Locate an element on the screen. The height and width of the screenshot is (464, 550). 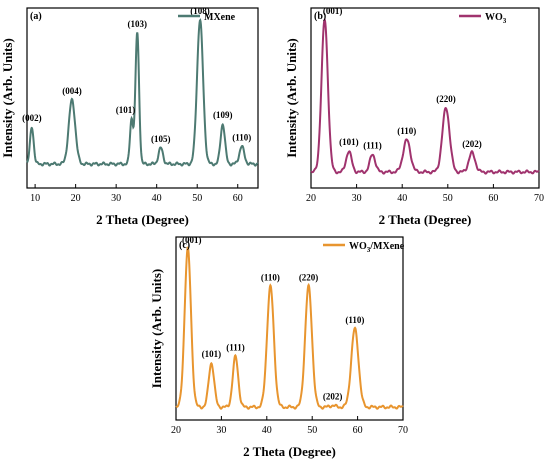
peak-label: (103) is located at coordinates (137, 24).